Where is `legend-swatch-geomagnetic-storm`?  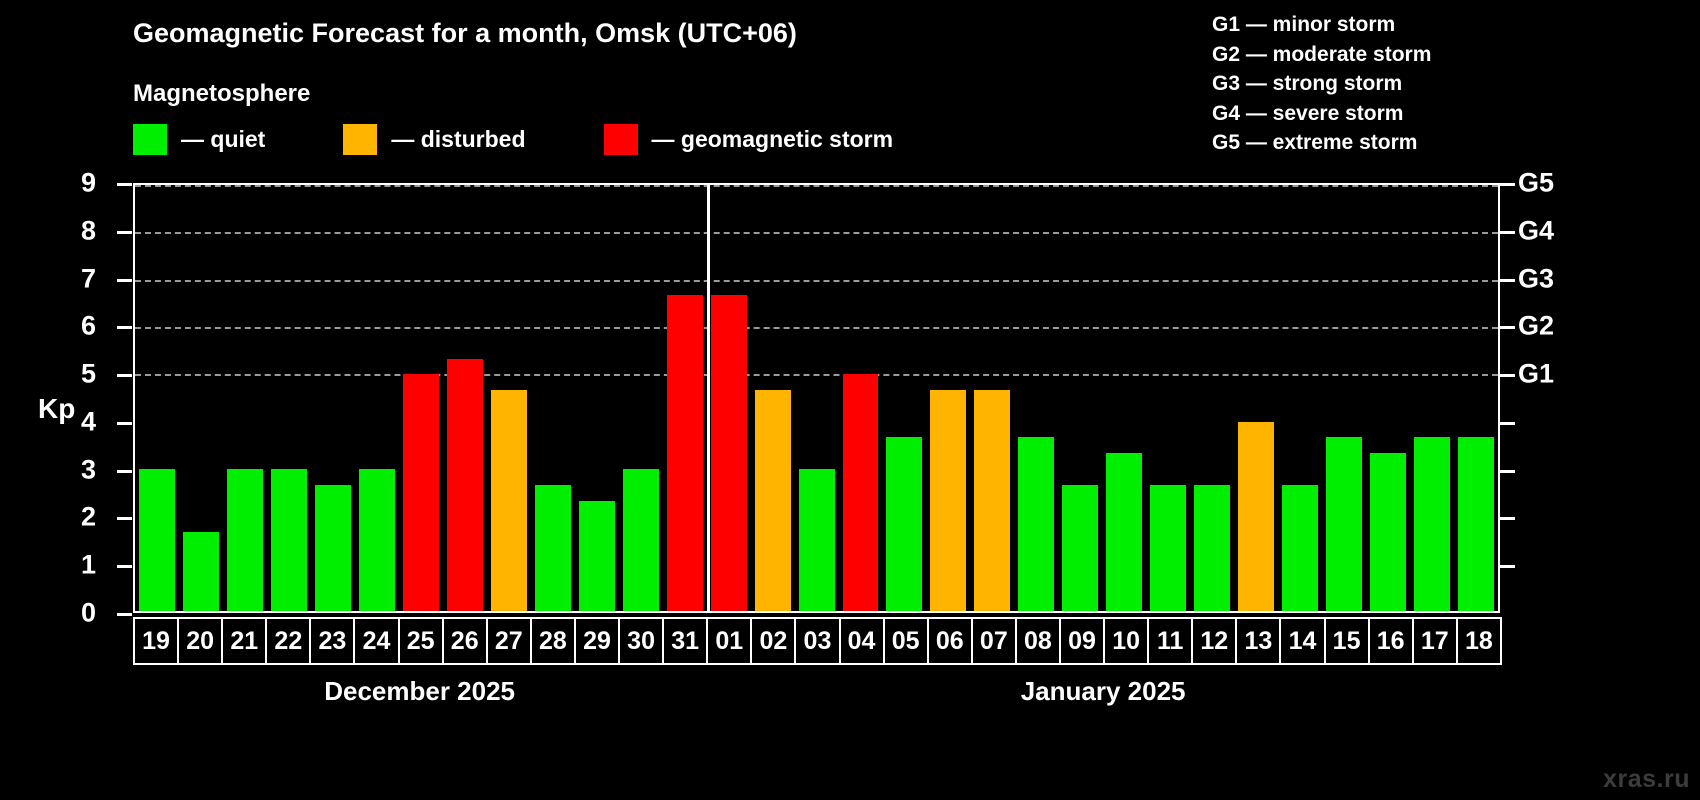
legend-swatch-geomagnetic-storm is located at coordinates (620, 139).